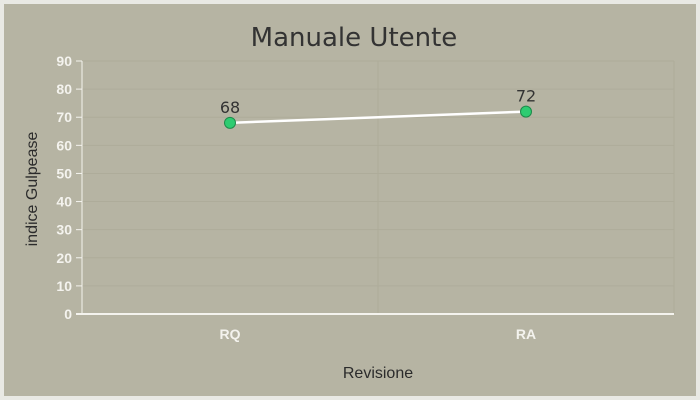 This screenshot has width=700, height=404. I want to click on y-tick-label: 0, so click(68, 314).